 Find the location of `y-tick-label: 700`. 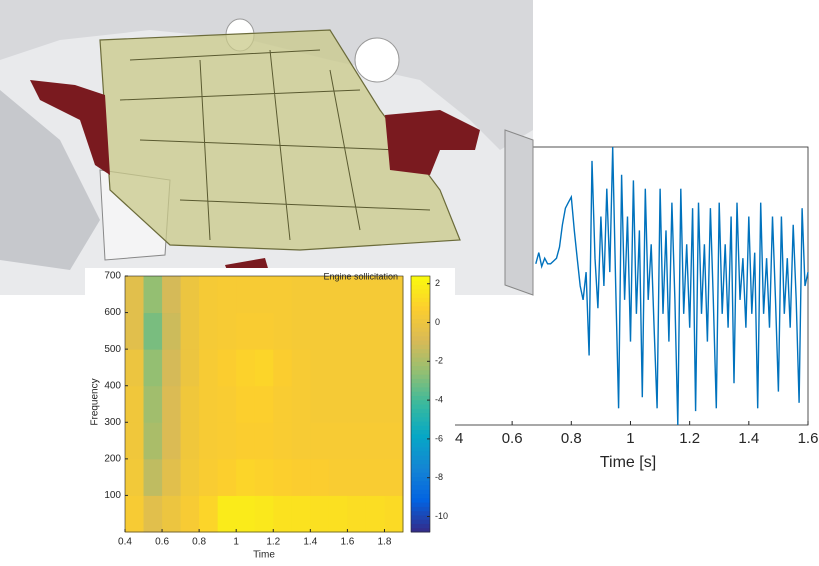

y-tick-label: 700 is located at coordinates (112, 276).